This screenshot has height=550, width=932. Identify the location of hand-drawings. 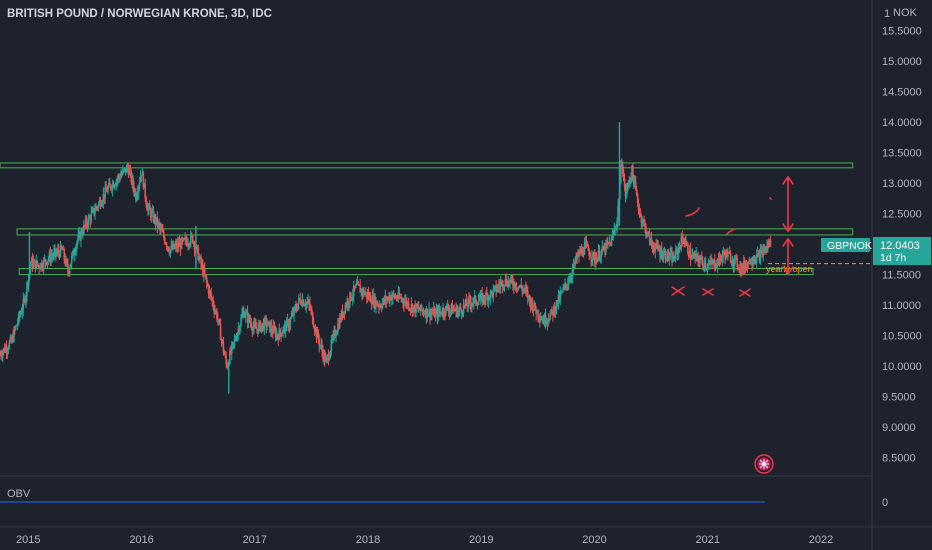
(732, 236).